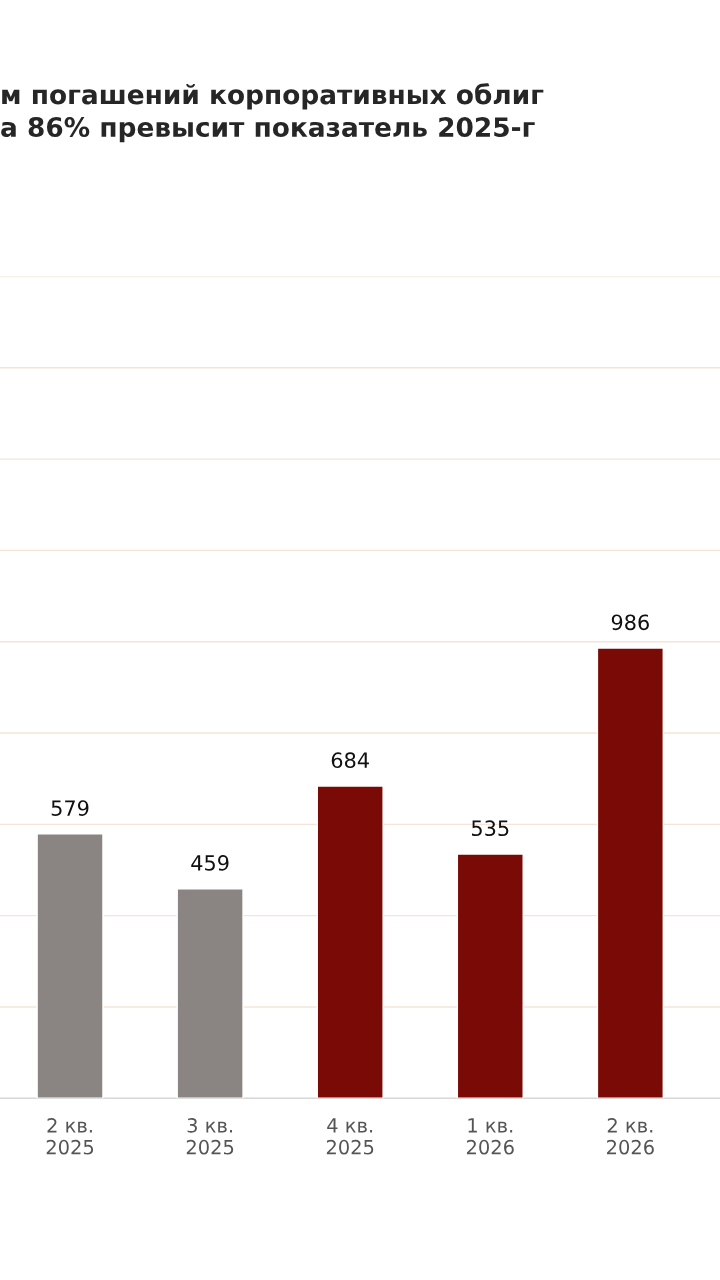 The height and width of the screenshot is (1280, 720). What do you see at coordinates (350, 760) in the screenshot?
I see `data-label: 684` at bounding box center [350, 760].